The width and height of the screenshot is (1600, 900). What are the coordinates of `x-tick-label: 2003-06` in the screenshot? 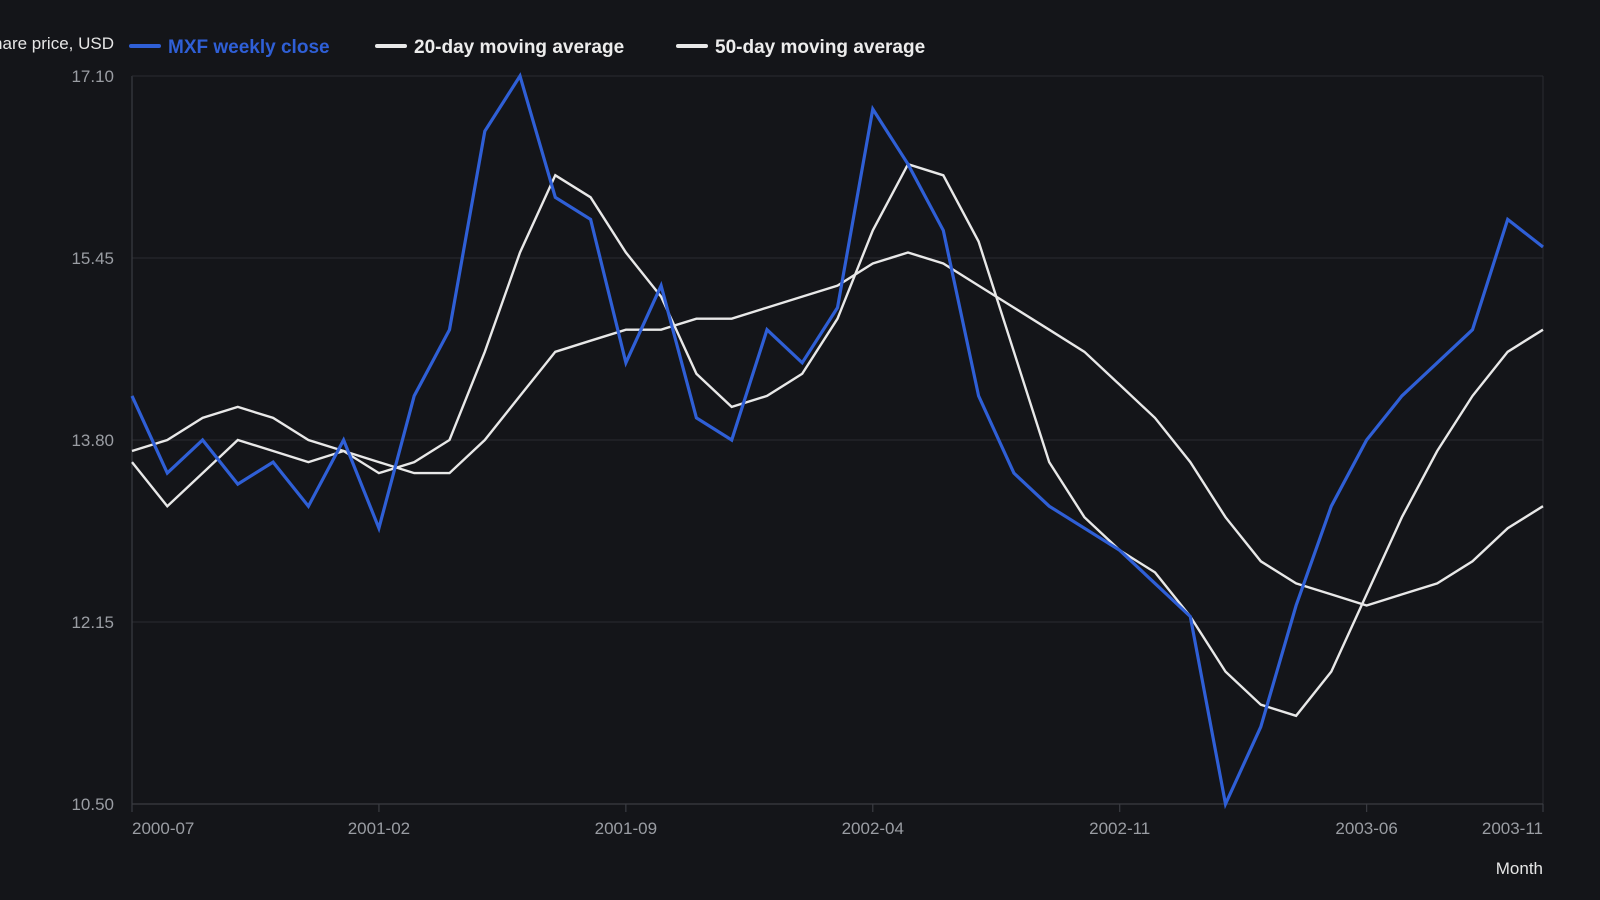 It's located at (1366, 828).